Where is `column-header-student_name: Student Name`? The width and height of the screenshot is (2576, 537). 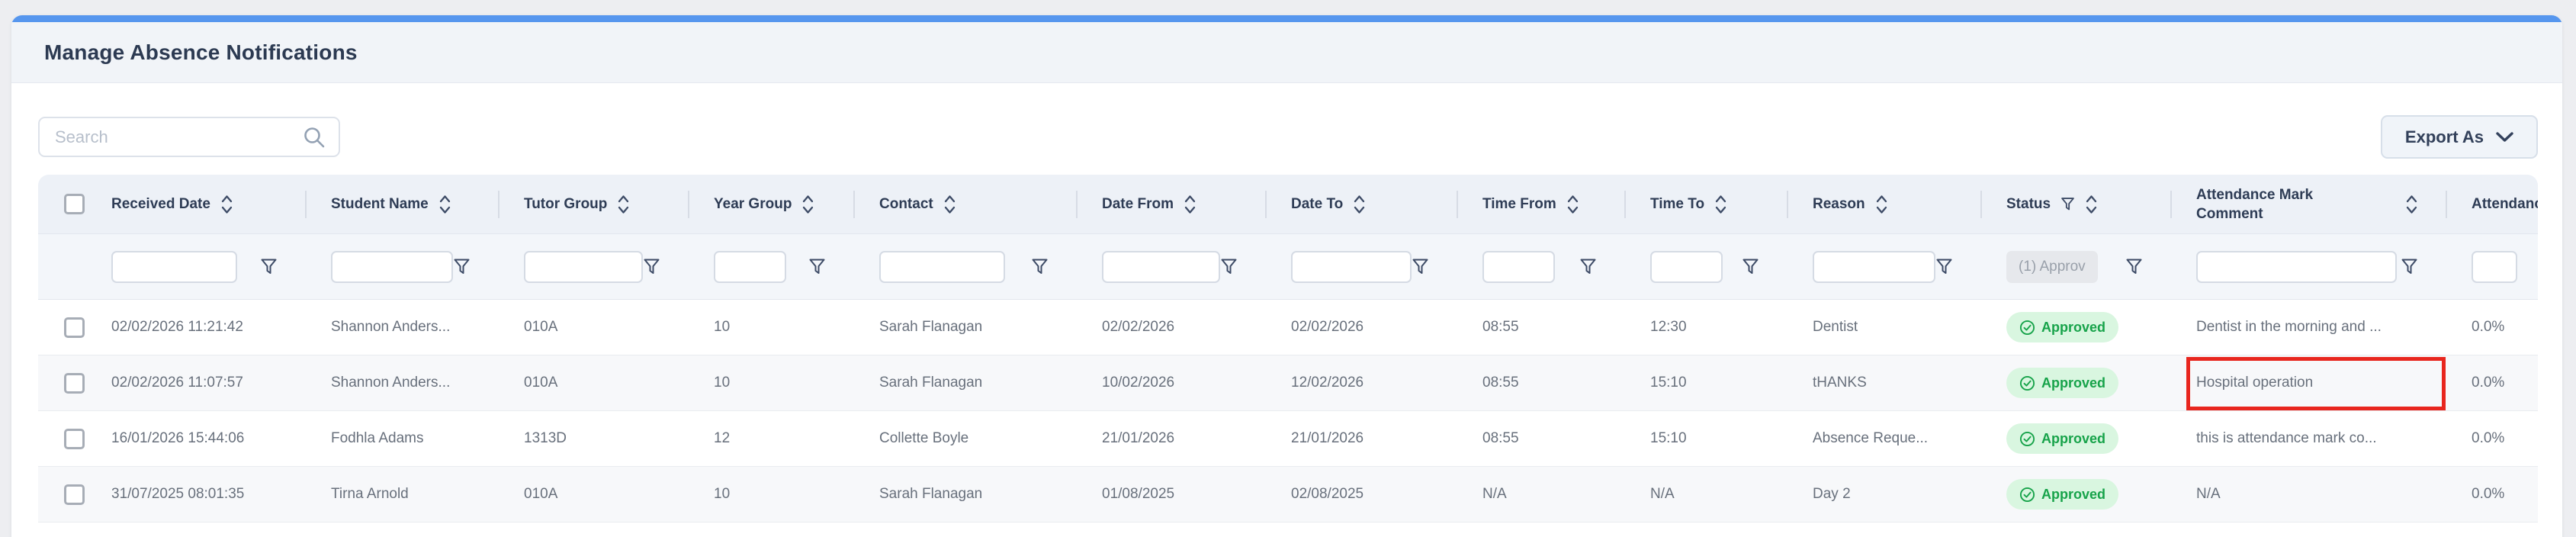 column-header-student_name: Student Name is located at coordinates (401, 204).